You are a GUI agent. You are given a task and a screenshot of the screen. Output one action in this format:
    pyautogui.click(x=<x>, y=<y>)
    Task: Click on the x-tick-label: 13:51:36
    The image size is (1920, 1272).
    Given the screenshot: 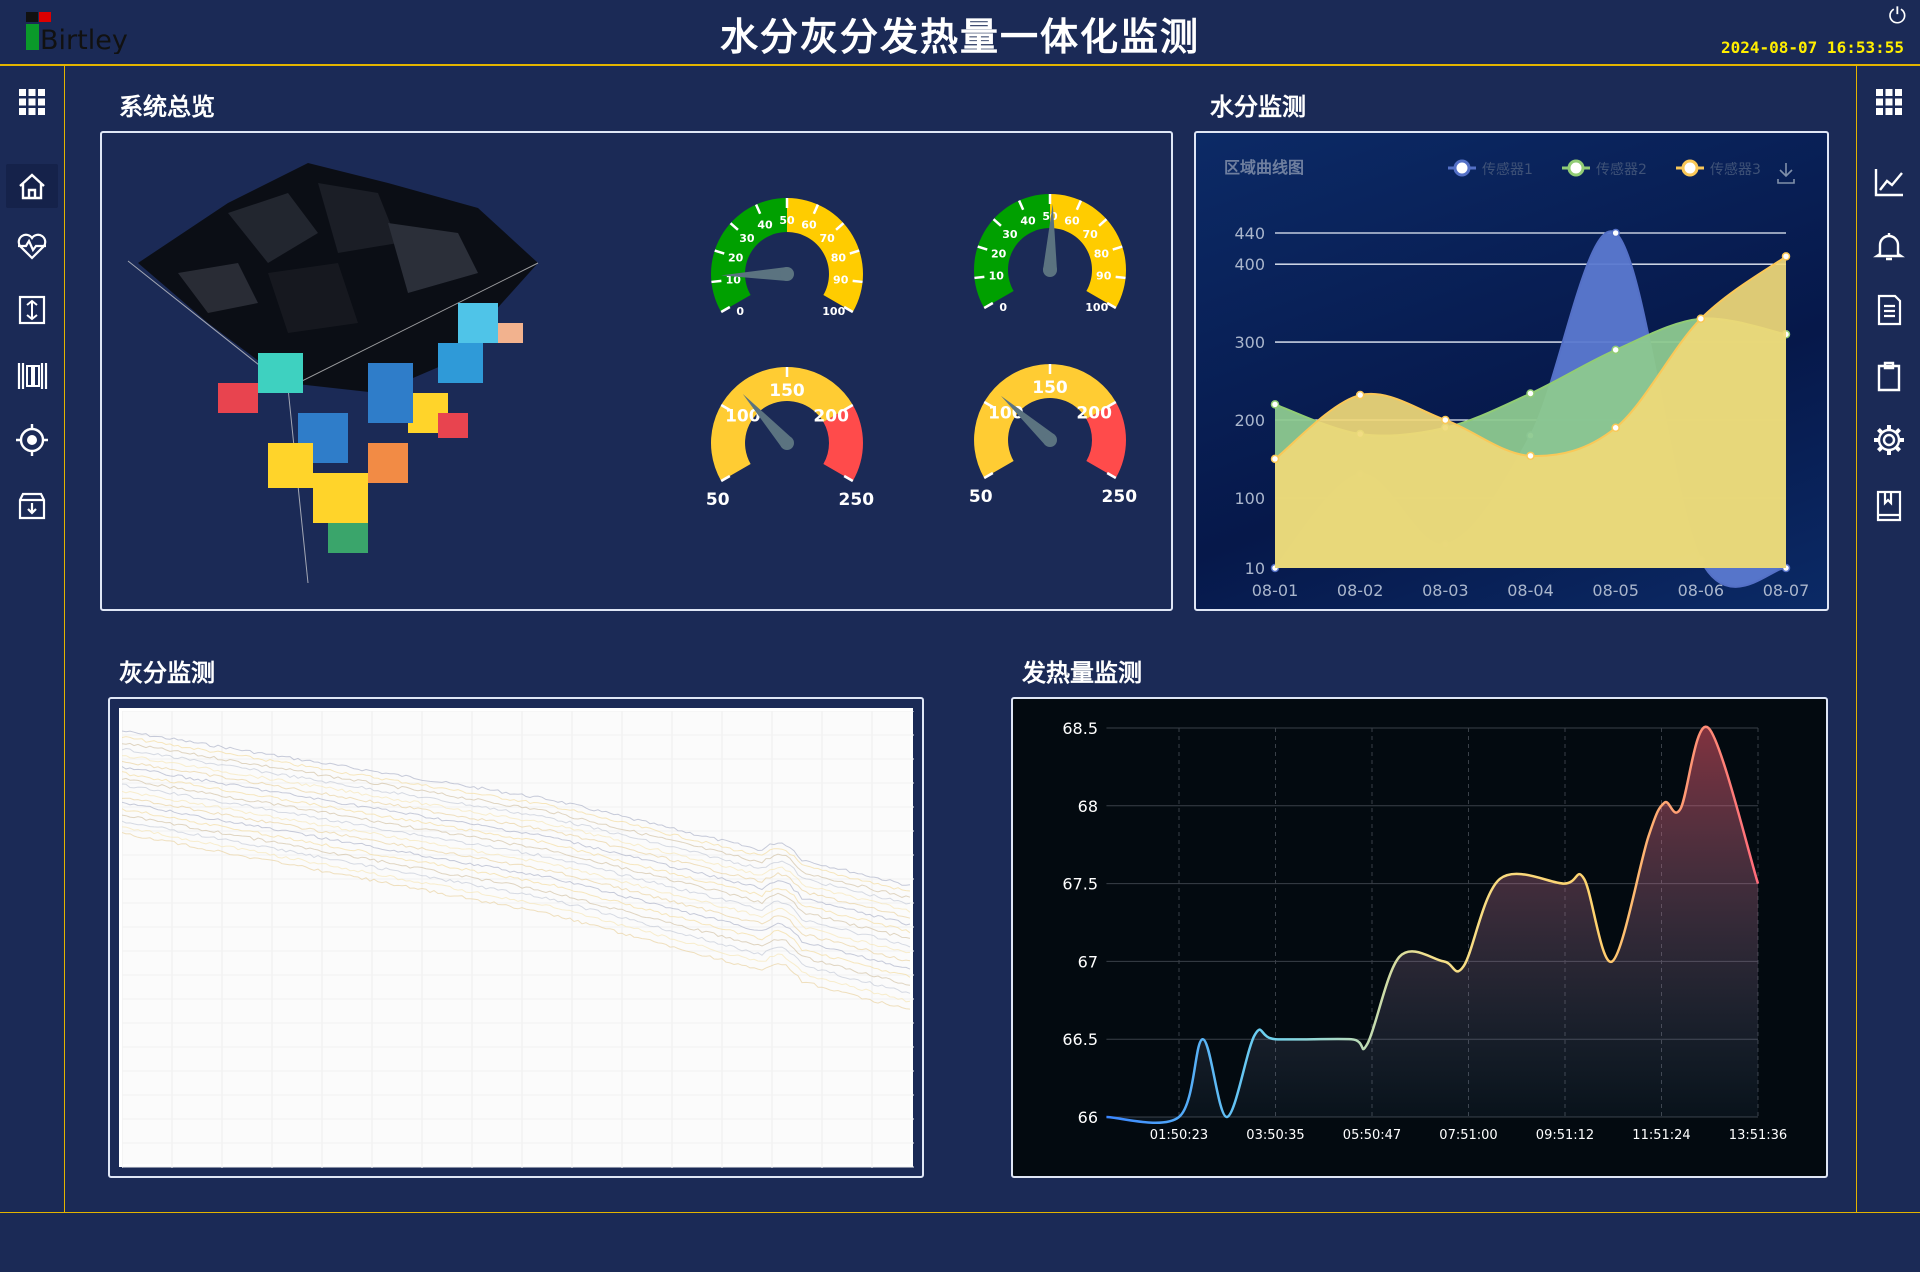 What is the action you would take?
    pyautogui.click(x=1758, y=1135)
    